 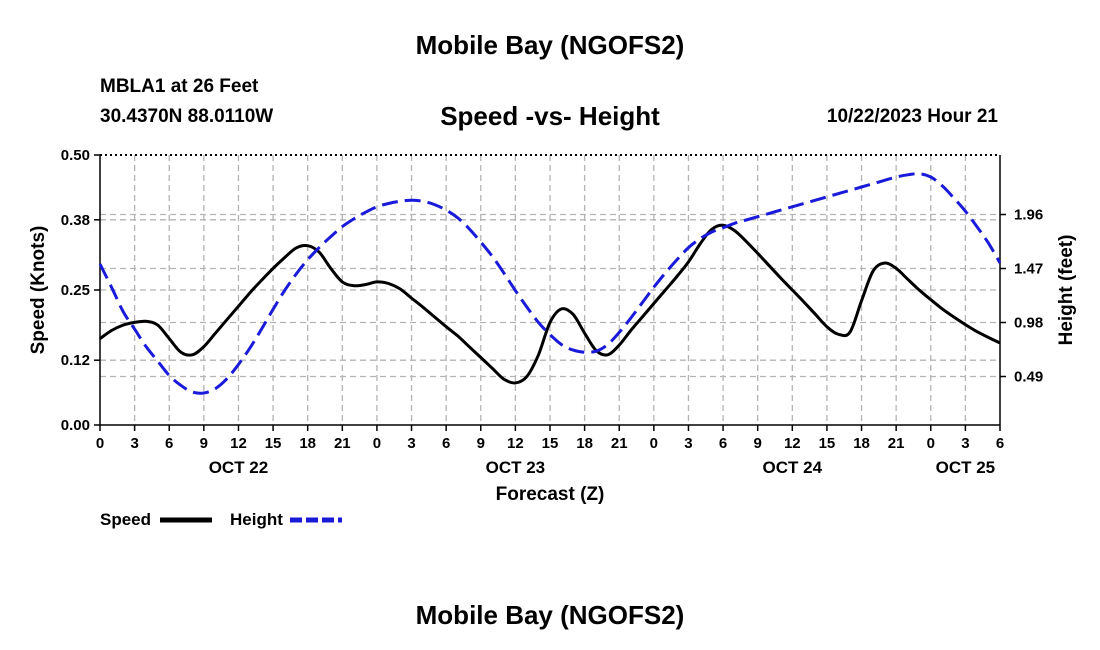 I want to click on x-date-label: OCT 25, so click(x=966, y=467).